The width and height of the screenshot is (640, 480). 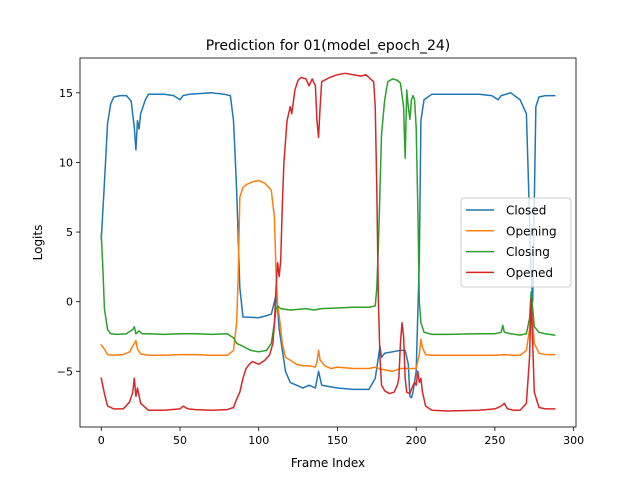 I want to click on x-tick-label: 50, so click(x=180, y=440).